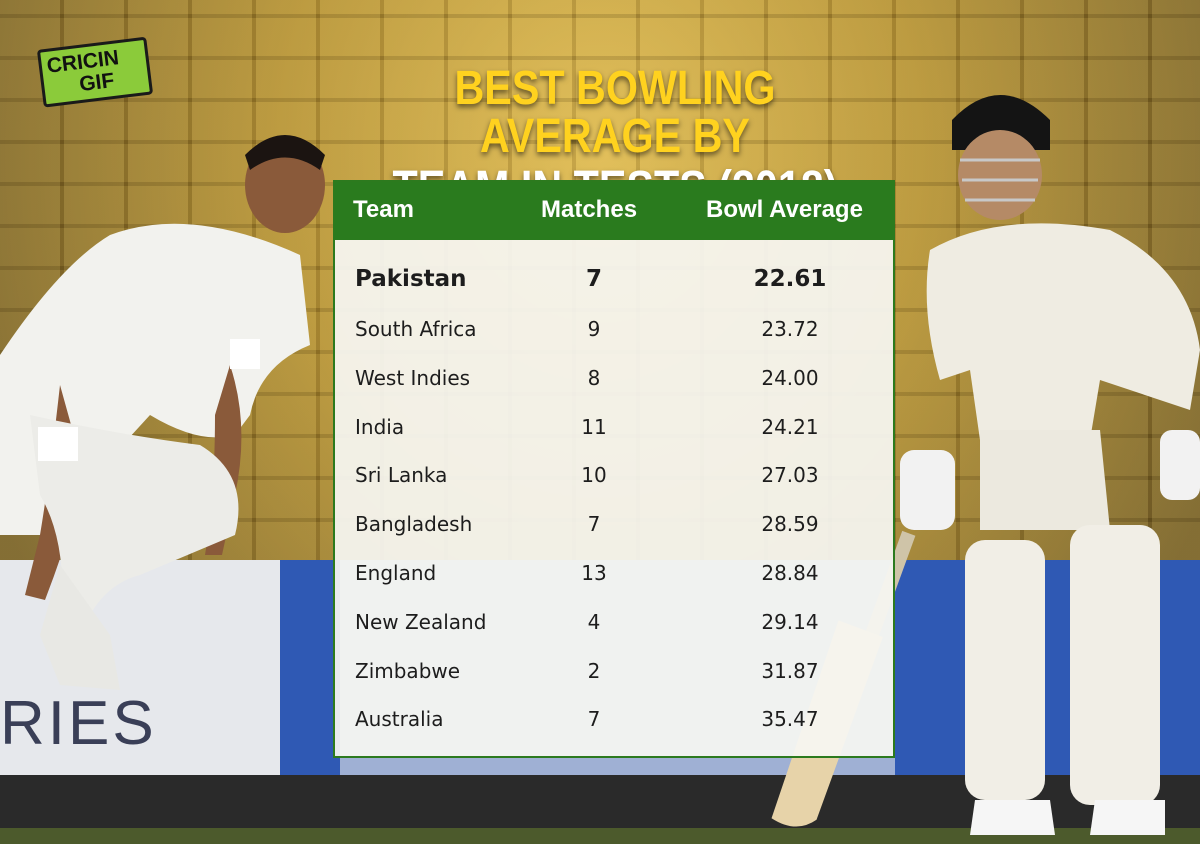  What do you see at coordinates (396, 573) in the screenshot?
I see `team-cell: England` at bounding box center [396, 573].